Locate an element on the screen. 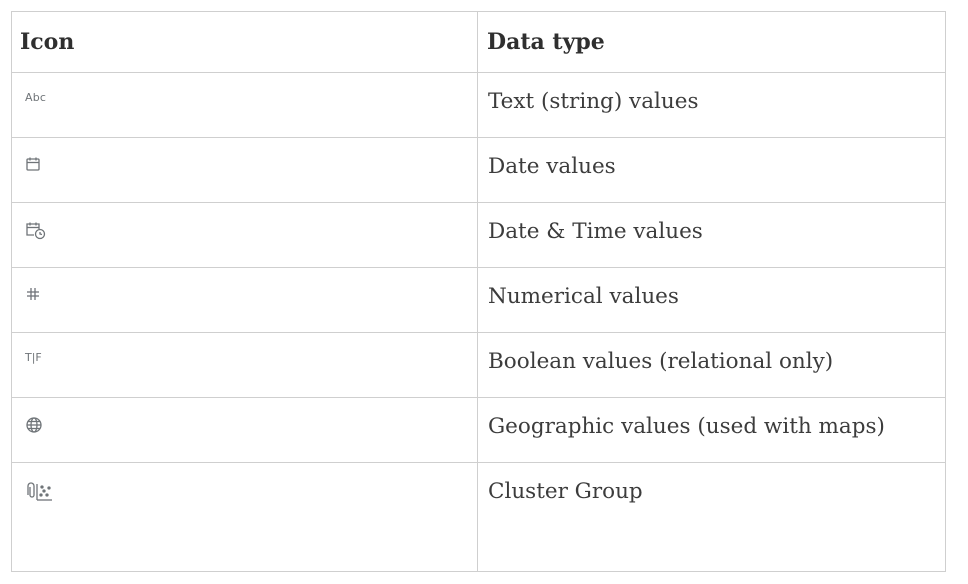  data-type-label: Boolean values (relational only) is located at coordinates (661, 361).